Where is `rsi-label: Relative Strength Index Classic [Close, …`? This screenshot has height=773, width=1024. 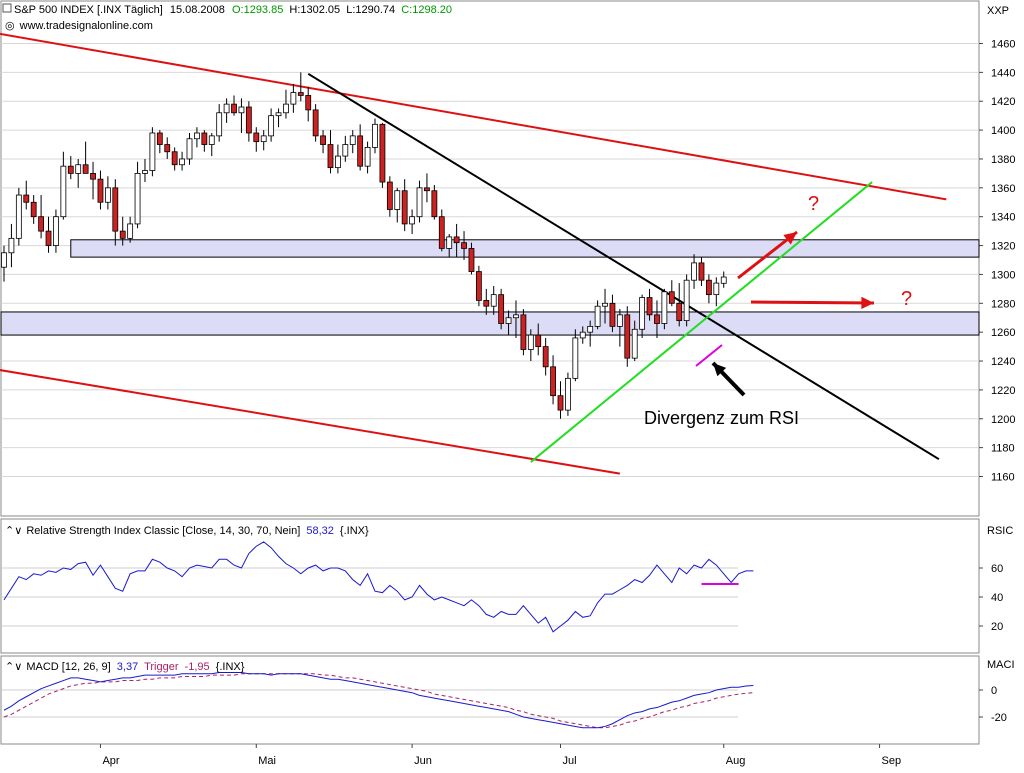 rsi-label: Relative Strength Index Classic [Close, … is located at coordinates (163, 531).